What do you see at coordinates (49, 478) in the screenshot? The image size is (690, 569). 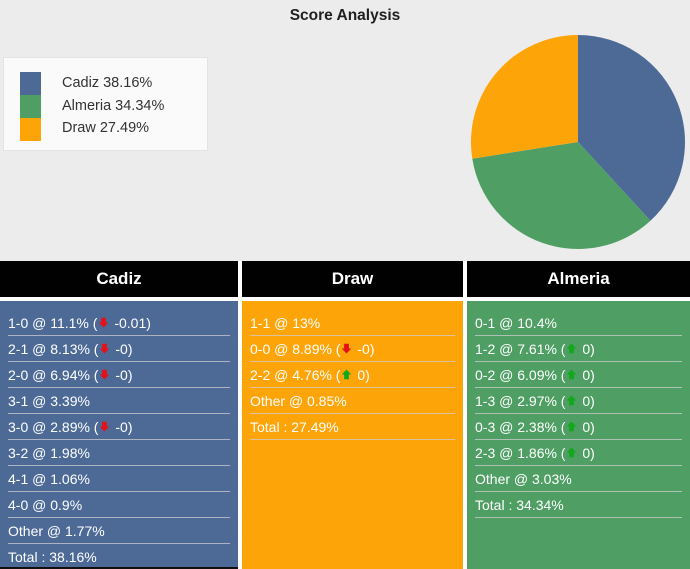 I see `score-row-text: 4-1 @ 1.06%` at bounding box center [49, 478].